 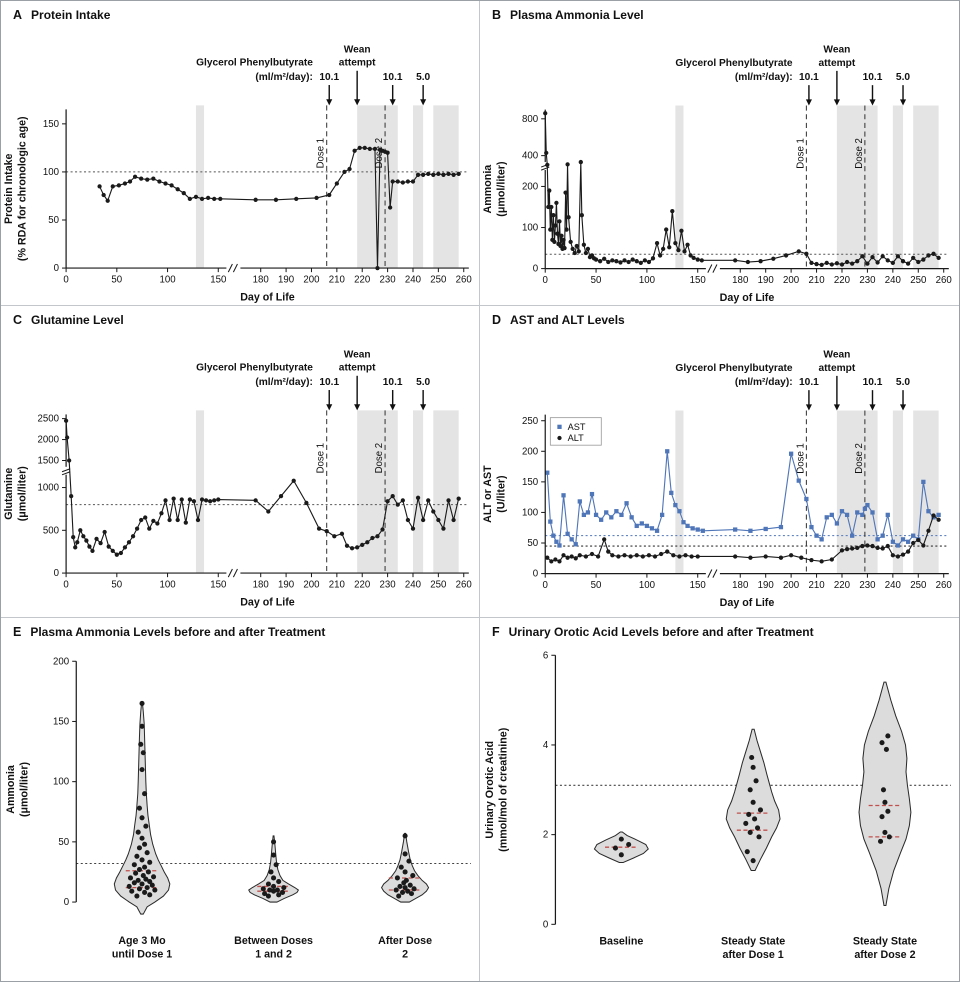 What do you see at coordinates (71, 15) in the screenshot?
I see `panel-a-title: Protein Intake` at bounding box center [71, 15].